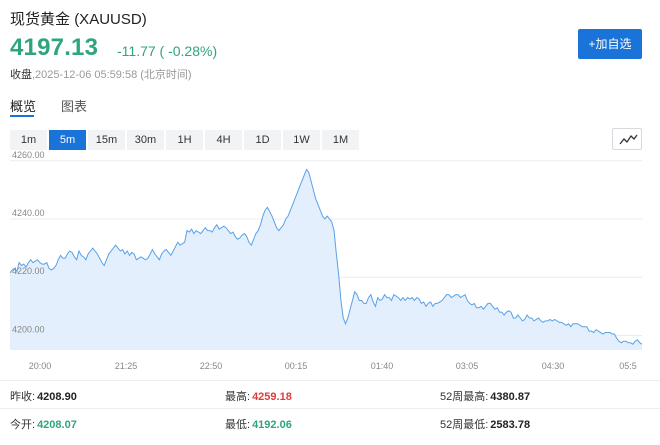 The width and height of the screenshot is (660, 445). What do you see at coordinates (112, 75) in the screenshot?
I see `status-timestamp: ,2025-12-06 05:59:58 (北京时间)` at bounding box center [112, 75].